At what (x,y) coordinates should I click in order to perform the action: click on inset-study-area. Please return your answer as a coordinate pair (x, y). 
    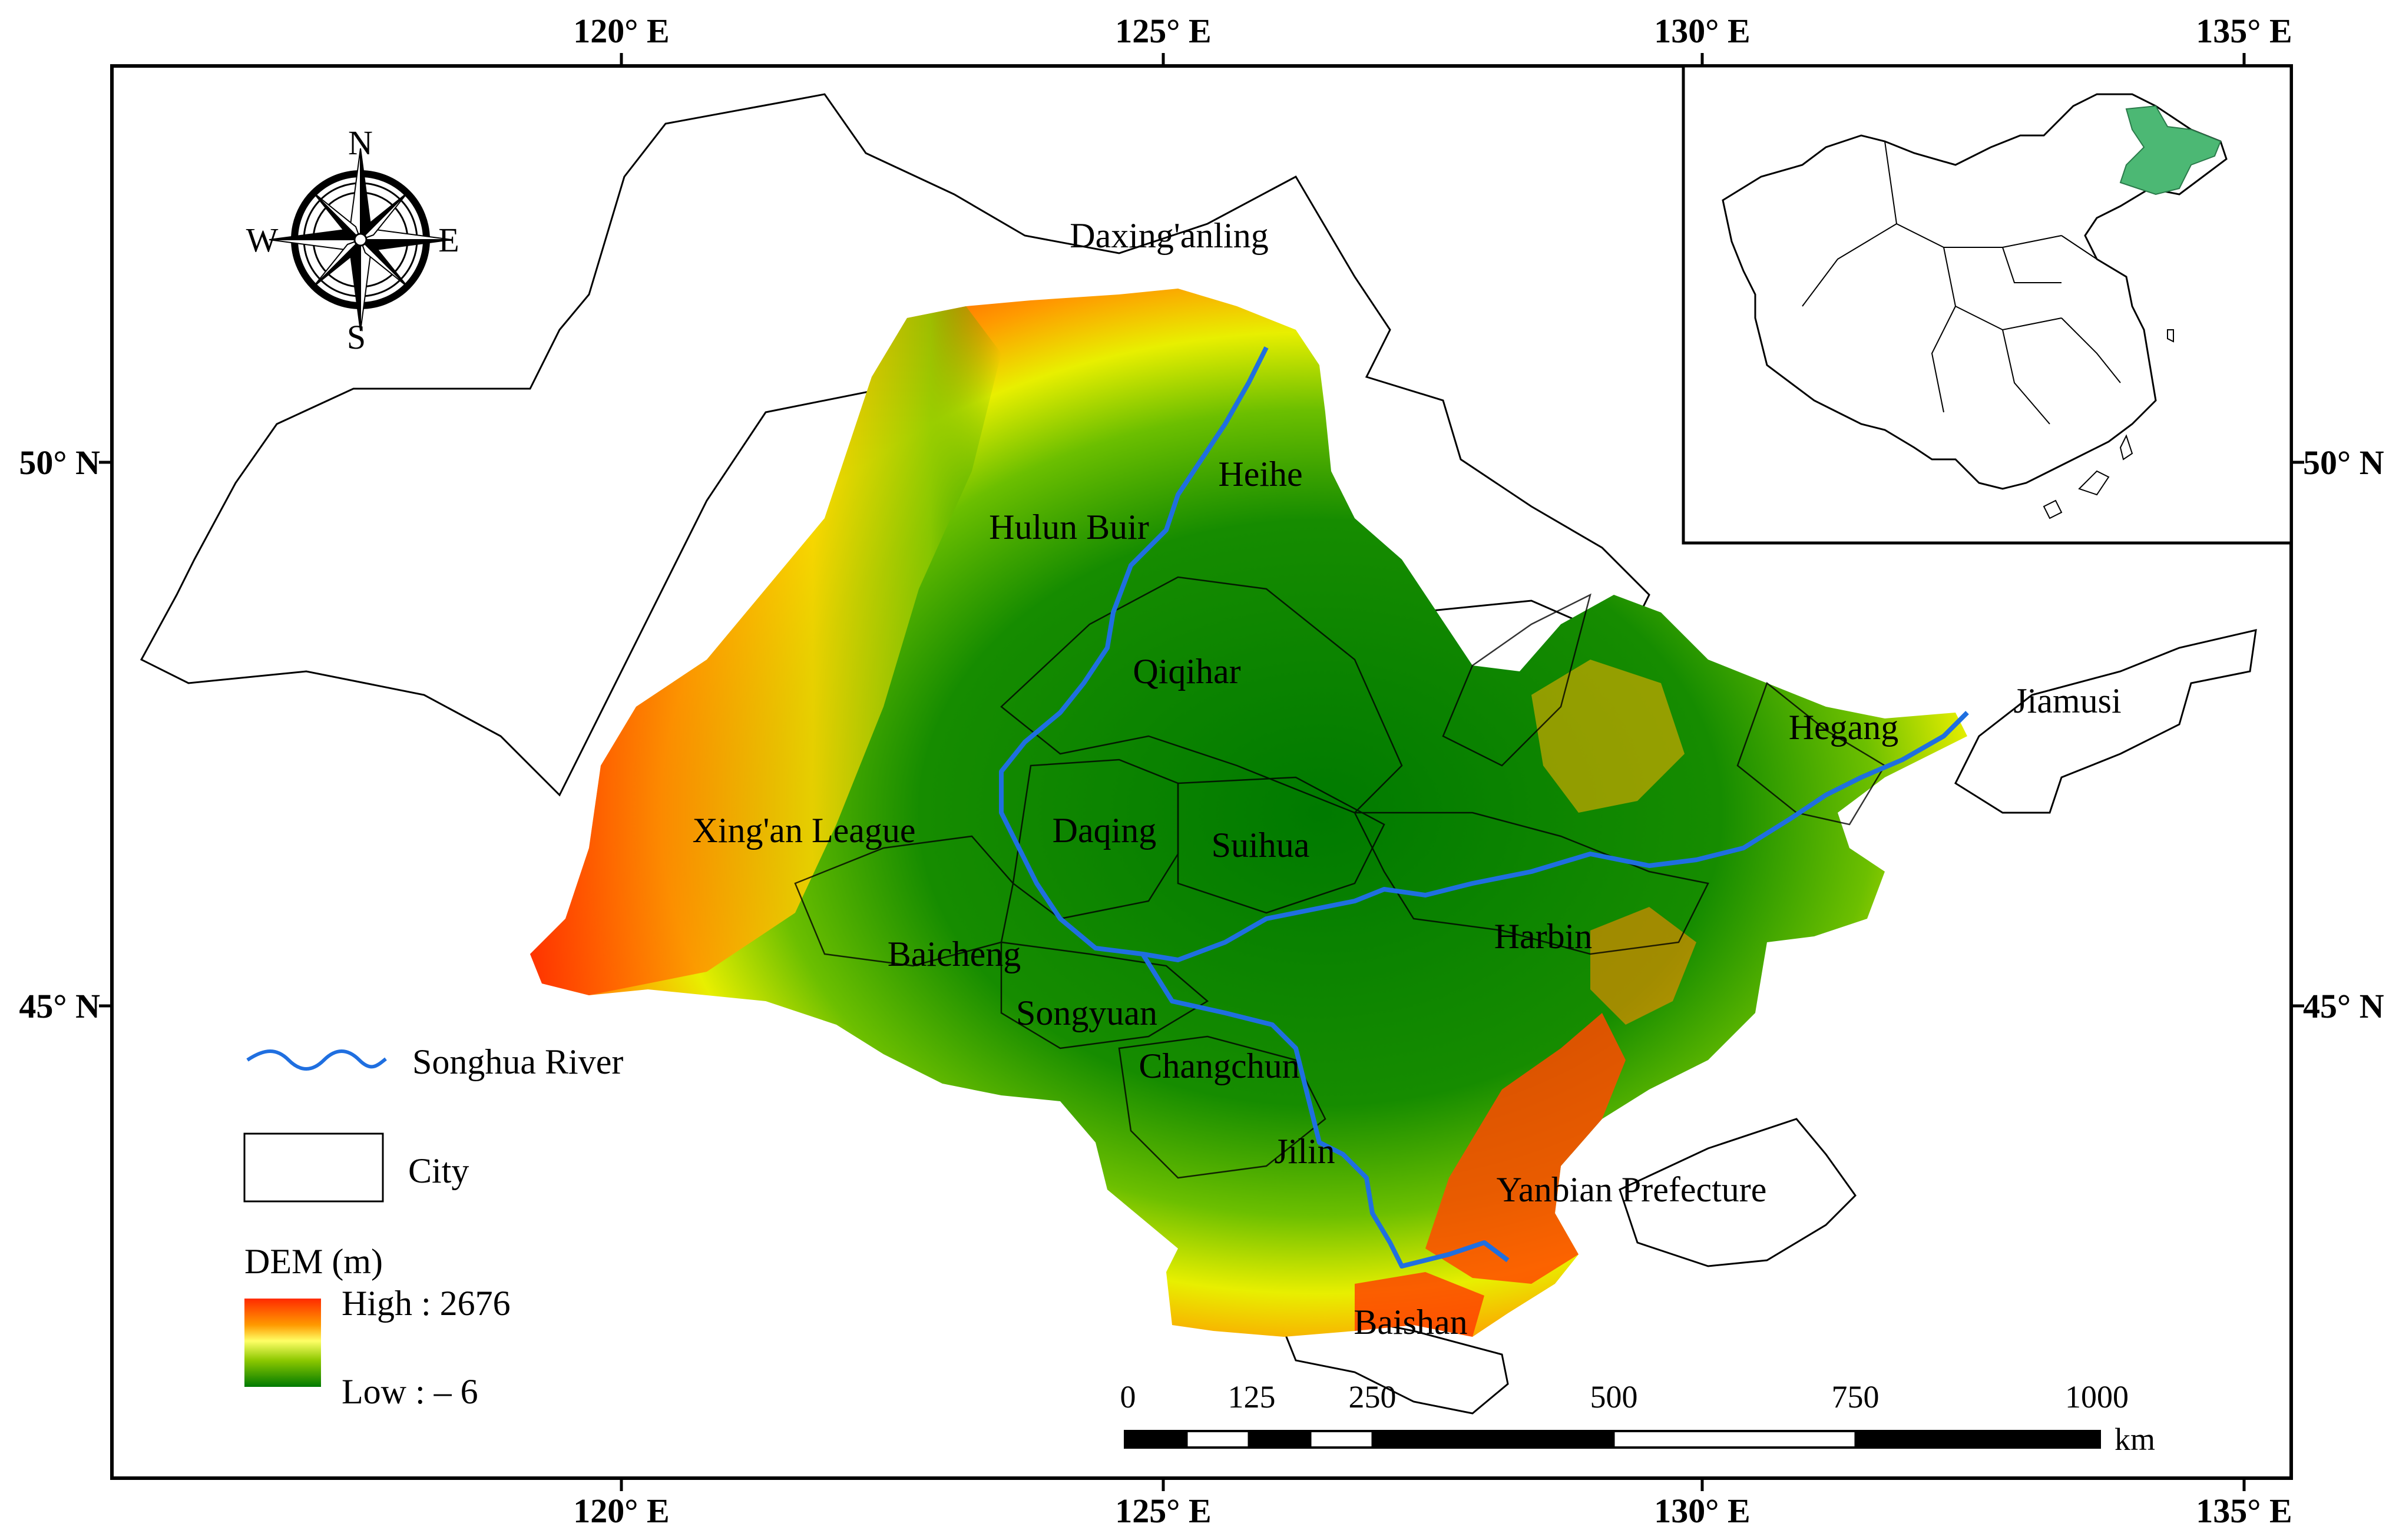
    Looking at the image, I should click on (2170, 150).